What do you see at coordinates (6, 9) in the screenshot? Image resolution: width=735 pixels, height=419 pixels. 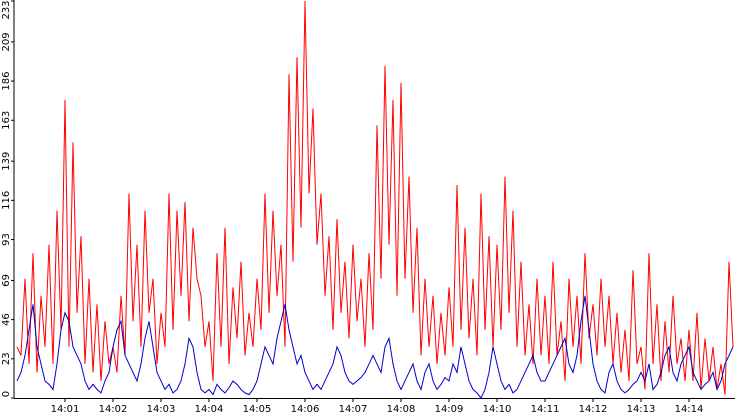 I see `y-tick-label: 233` at bounding box center [6, 9].